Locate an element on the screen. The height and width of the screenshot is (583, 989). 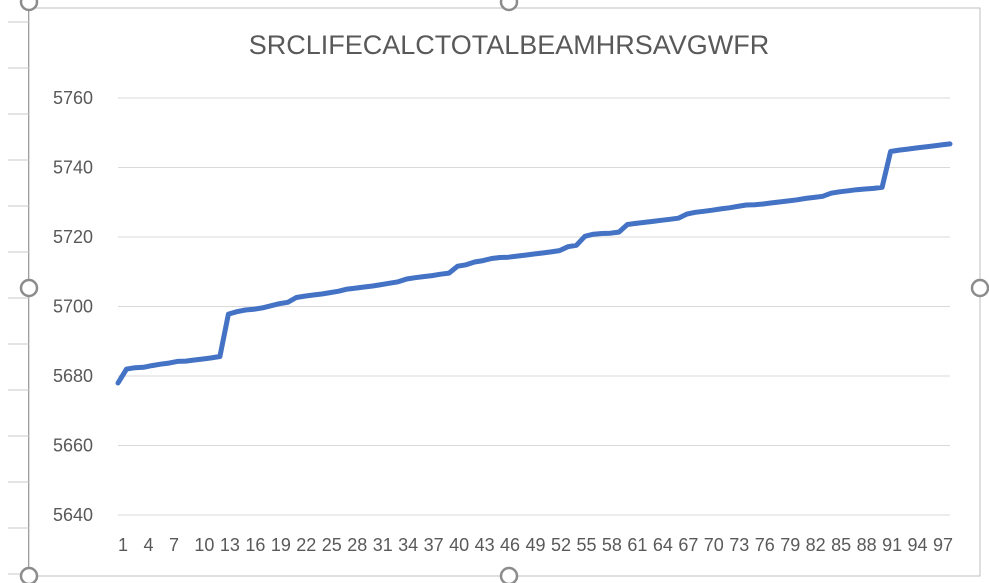
x-tick-label: 19 is located at coordinates (281, 545).